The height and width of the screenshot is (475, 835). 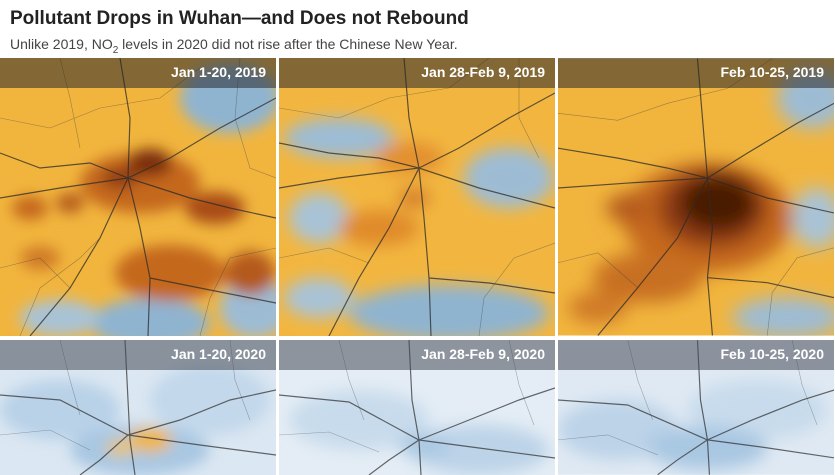 What do you see at coordinates (696, 355) in the screenshot?
I see `panel-label-band: Feb 10-25, 2020` at bounding box center [696, 355].